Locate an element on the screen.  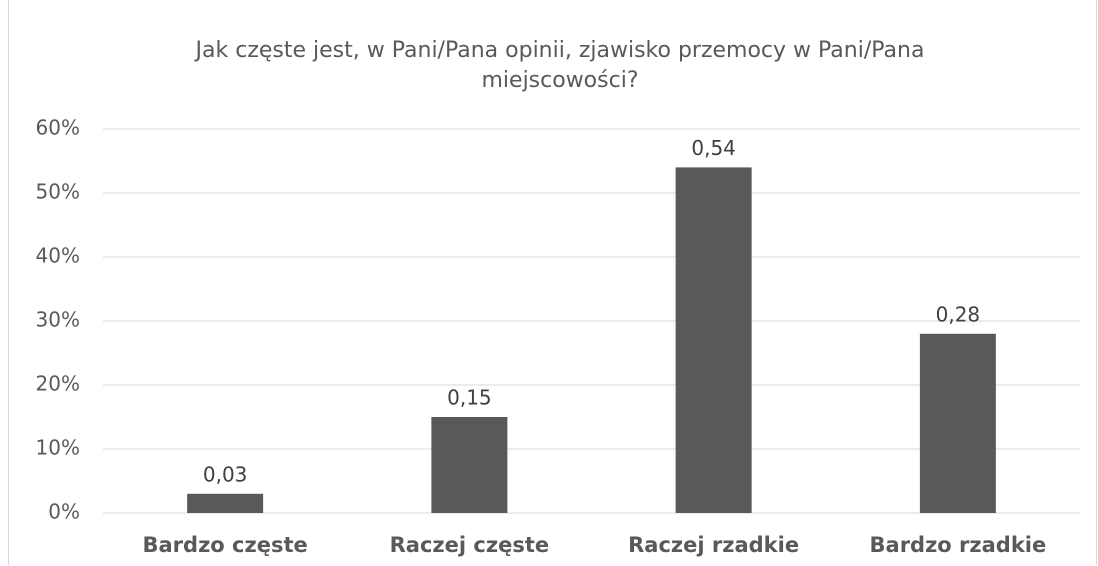
y-tick-label: 30% is located at coordinates (58, 320).